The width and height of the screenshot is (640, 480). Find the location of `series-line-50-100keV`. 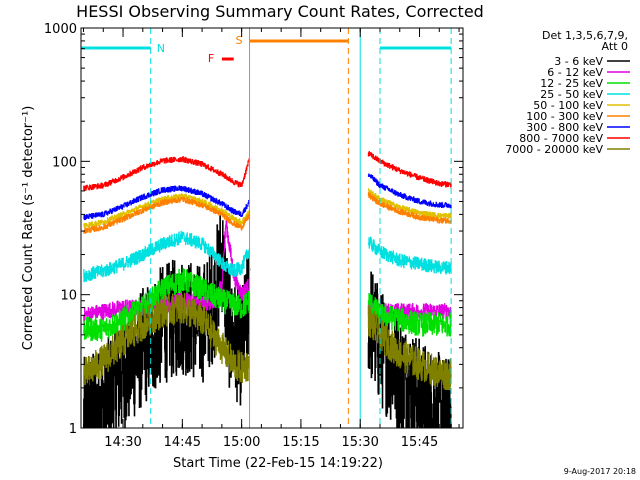

series-line-50-100keV is located at coordinates (167, 211).